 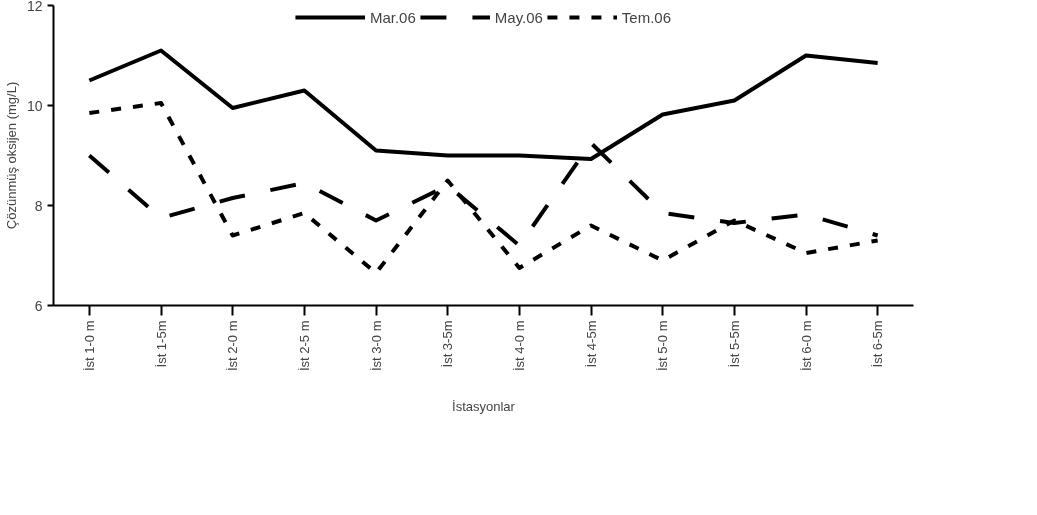 What do you see at coordinates (38, 205) in the screenshot?
I see `y-tick-label: 8` at bounding box center [38, 205].